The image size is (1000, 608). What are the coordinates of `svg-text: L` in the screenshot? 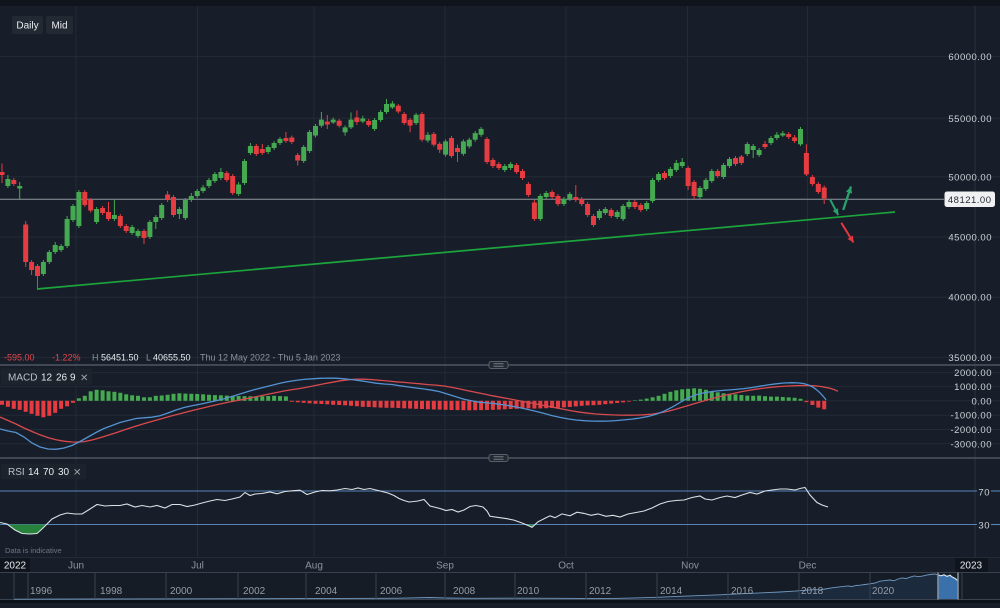 It's located at (148, 358).